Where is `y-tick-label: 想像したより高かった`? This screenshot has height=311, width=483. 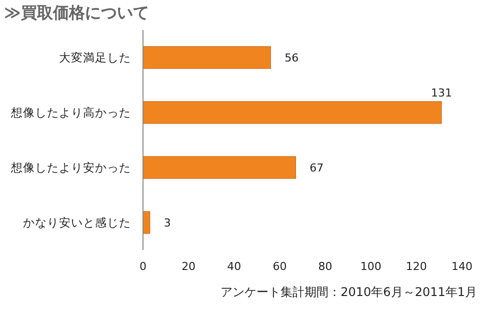 y-tick-label: 想像したより高かった is located at coordinates (70, 113).